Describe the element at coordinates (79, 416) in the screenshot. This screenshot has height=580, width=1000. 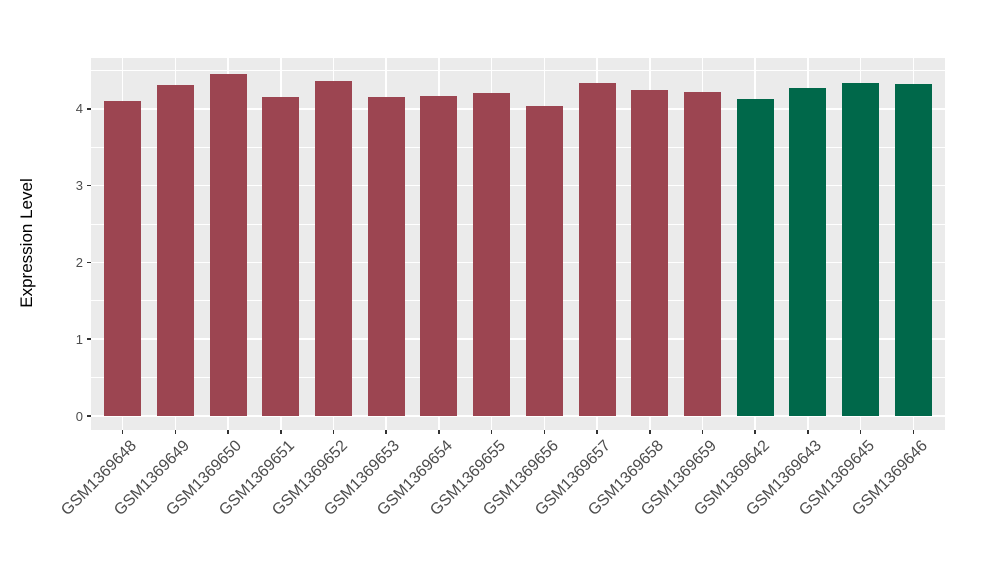
I see `y-tick-label: 0` at that location.